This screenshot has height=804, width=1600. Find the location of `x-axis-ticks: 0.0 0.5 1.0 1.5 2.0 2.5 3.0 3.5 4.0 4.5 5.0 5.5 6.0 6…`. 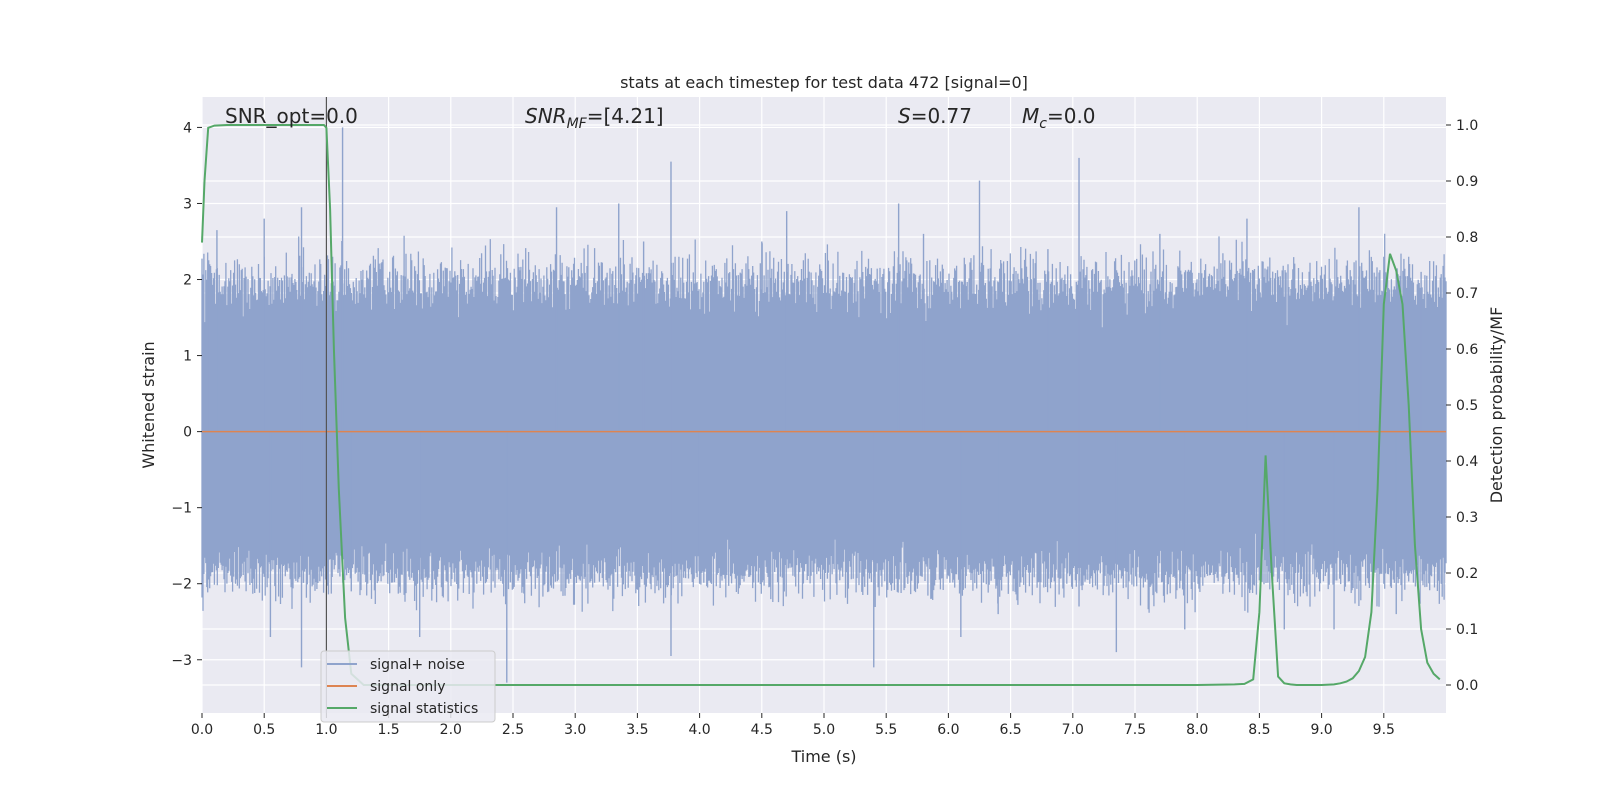

x-axis-ticks: 0.0 0.5 1.0 1.5 2.0 2.5 3.0 3.5 4.0 4.5 5.0 5.5 6.0 6… is located at coordinates (793, 725).